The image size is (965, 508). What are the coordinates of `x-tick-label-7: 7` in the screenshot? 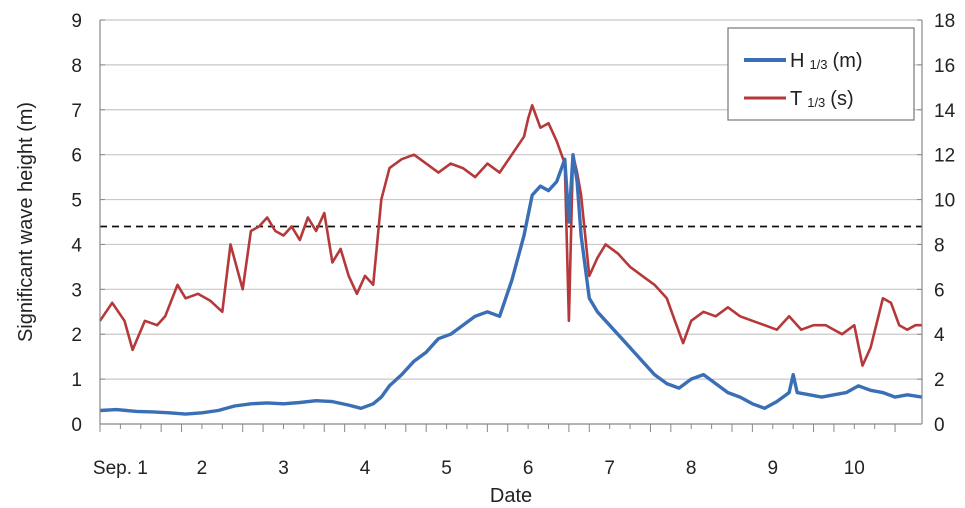 It's located at (609, 468).